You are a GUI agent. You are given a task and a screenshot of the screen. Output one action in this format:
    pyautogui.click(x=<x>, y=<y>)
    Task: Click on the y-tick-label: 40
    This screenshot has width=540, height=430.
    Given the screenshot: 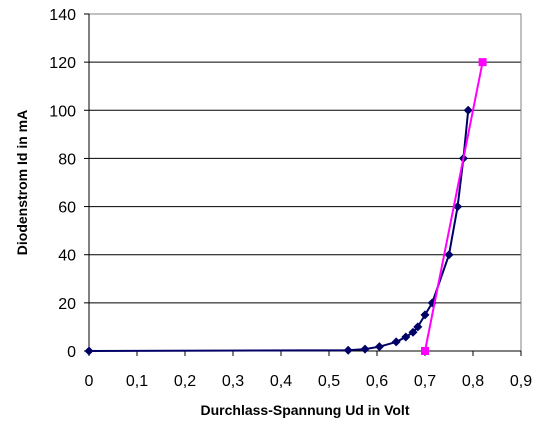 What is the action you would take?
    pyautogui.click(x=67, y=256)
    